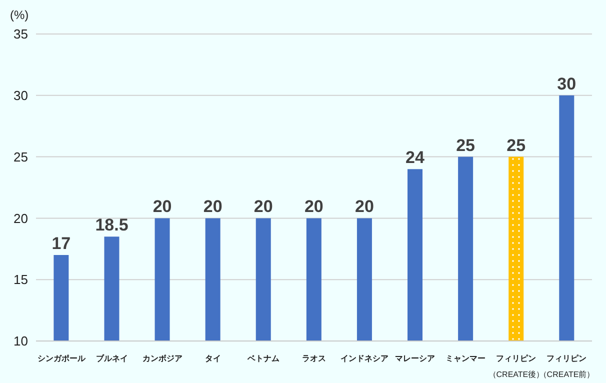 This screenshot has height=383, width=606. What do you see at coordinates (212, 358) in the screenshot?
I see `x-tick-label: タイ` at bounding box center [212, 358].